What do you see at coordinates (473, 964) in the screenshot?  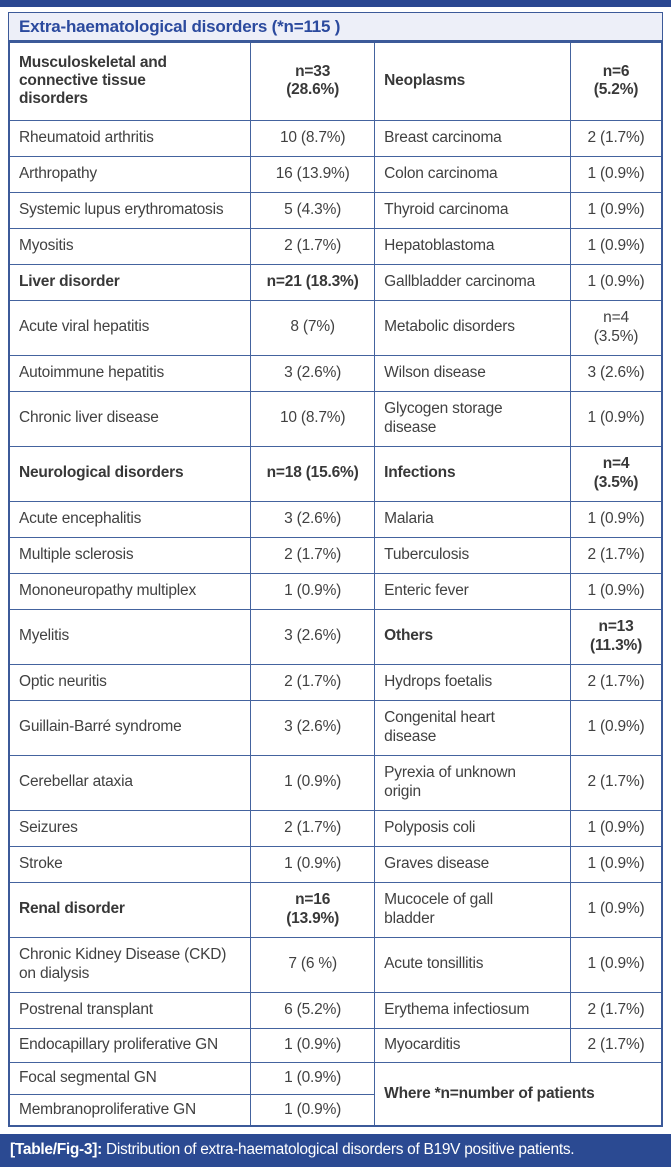 I see `disorder-cell: Acute tonsillitis` at bounding box center [473, 964].